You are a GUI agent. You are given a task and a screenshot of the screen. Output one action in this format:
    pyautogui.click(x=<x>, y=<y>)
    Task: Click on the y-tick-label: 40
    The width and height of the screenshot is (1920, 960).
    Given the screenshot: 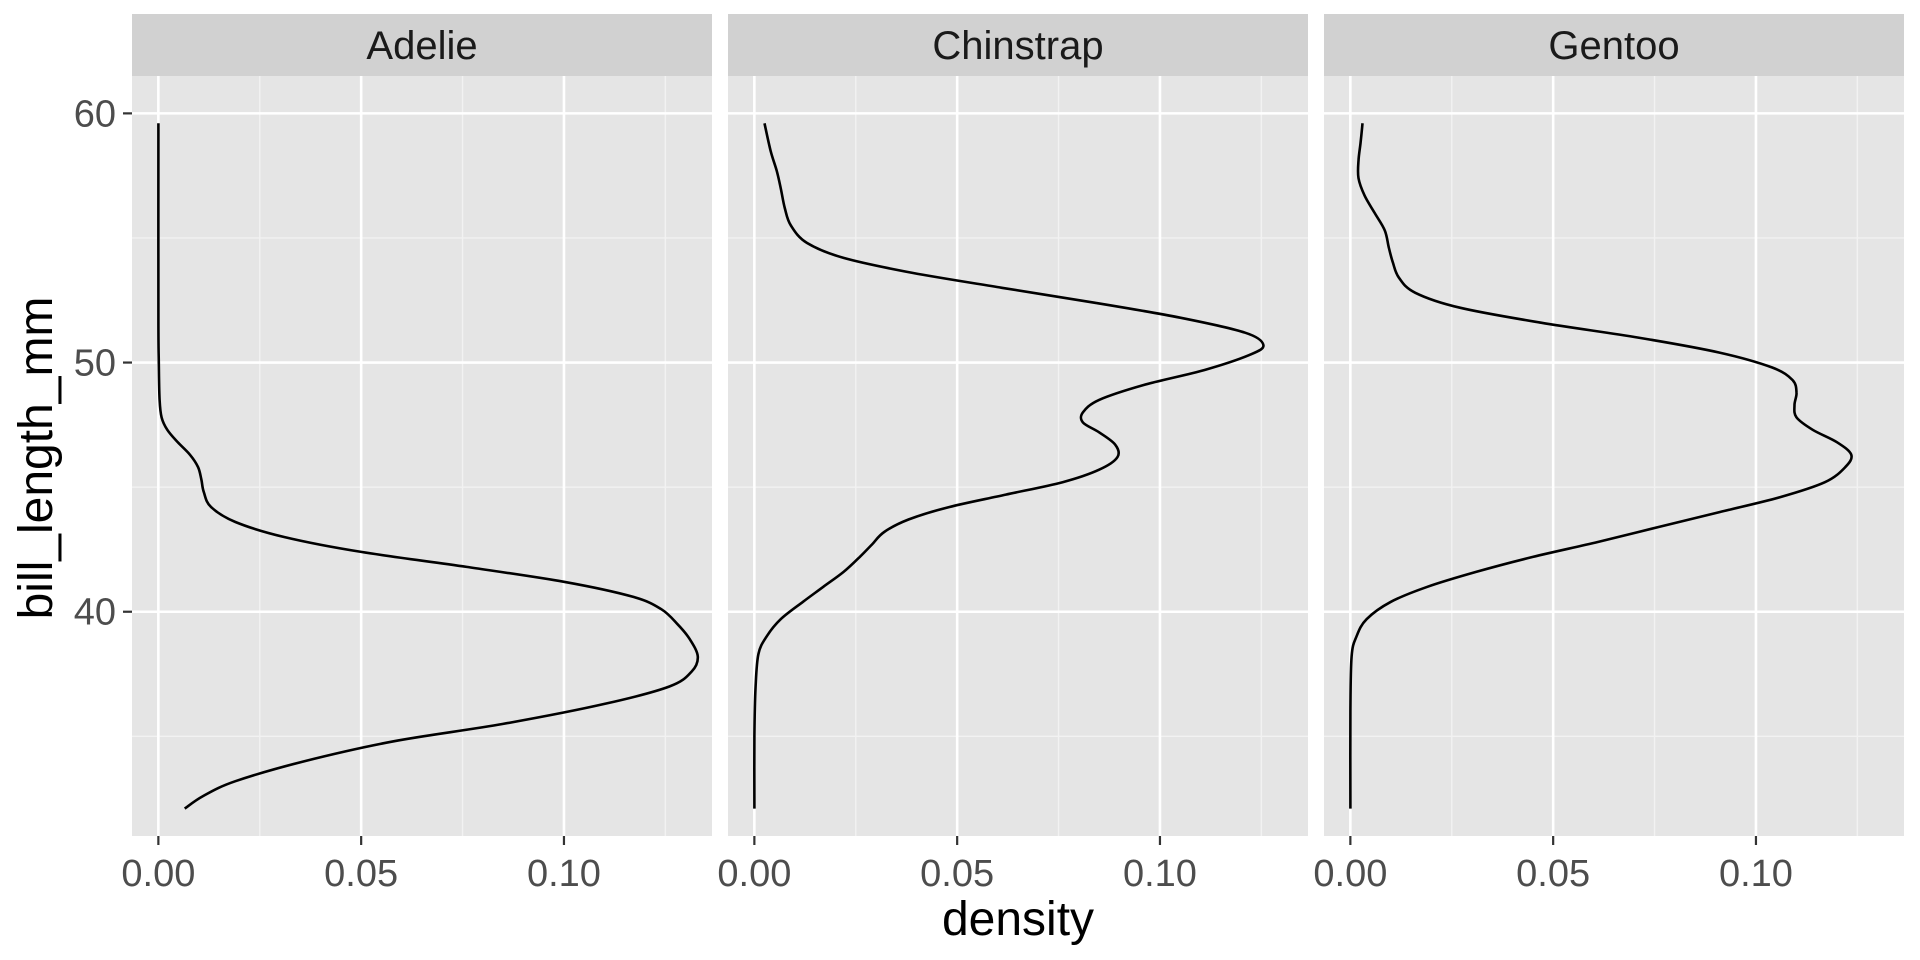 What is the action you would take?
    pyautogui.click(x=95, y=613)
    